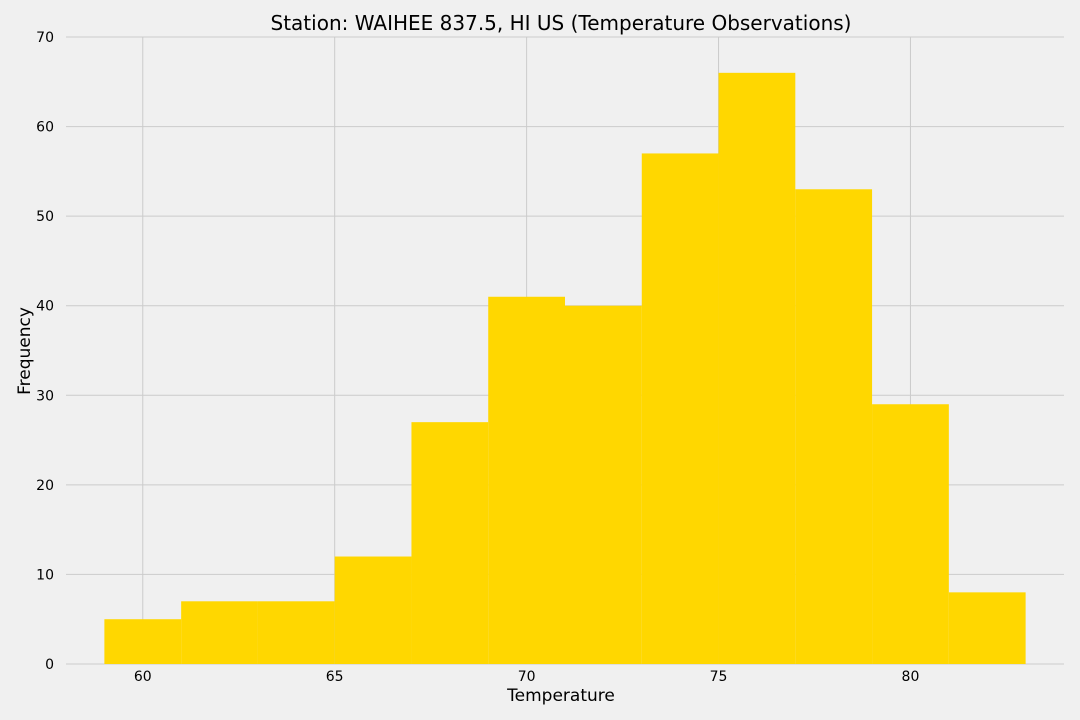  I want to click on y-tick-label: 0, so click(49, 665).